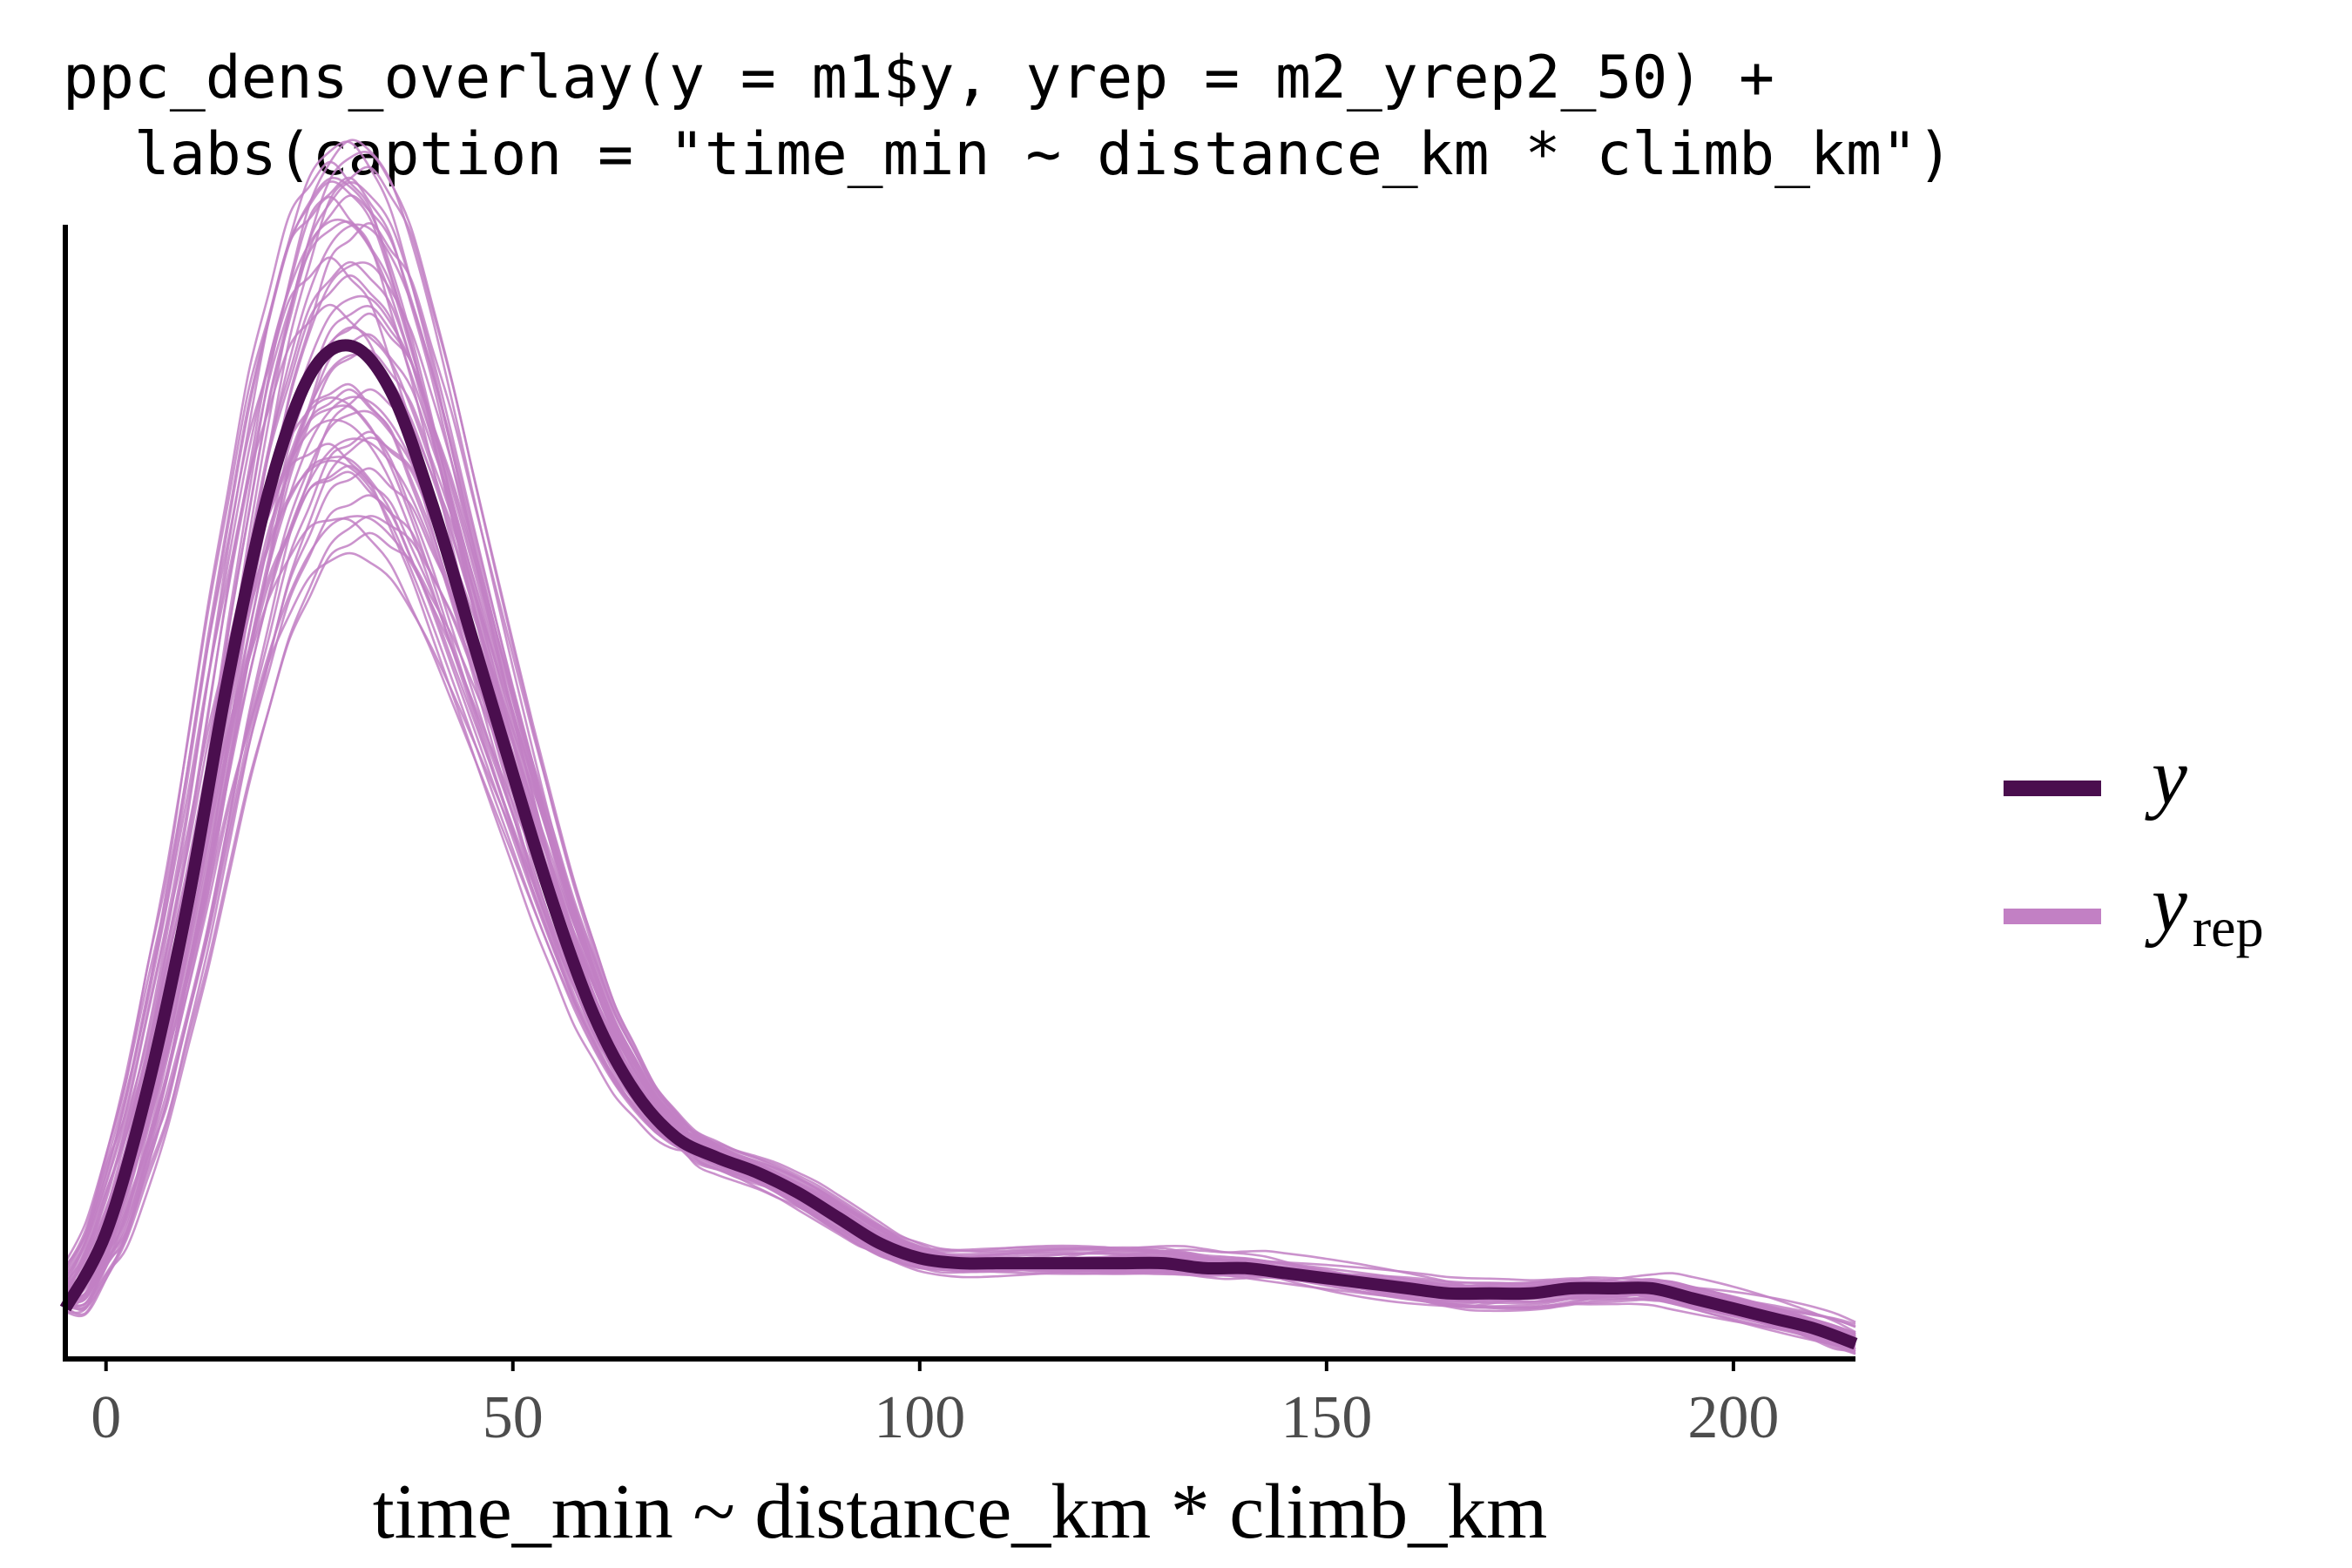 This screenshot has width=2352, height=1568. I want to click on legend-y-label: y, so click(2166, 776).